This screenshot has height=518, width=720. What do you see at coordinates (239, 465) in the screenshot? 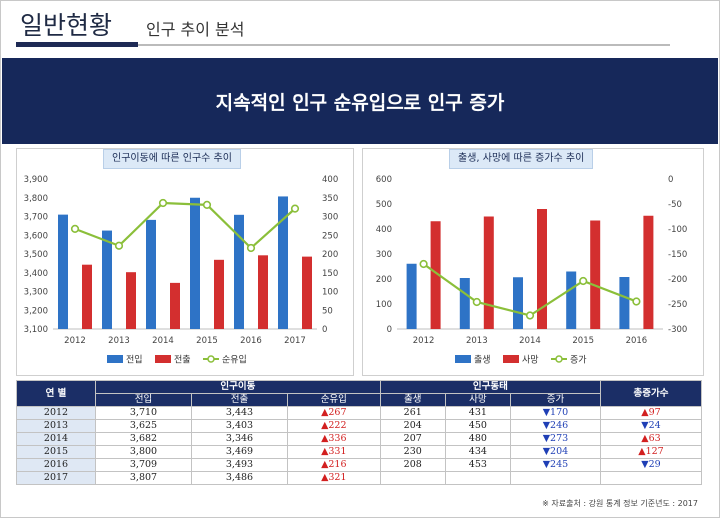
I see `table-cell-out: 3,493` at bounding box center [239, 465].